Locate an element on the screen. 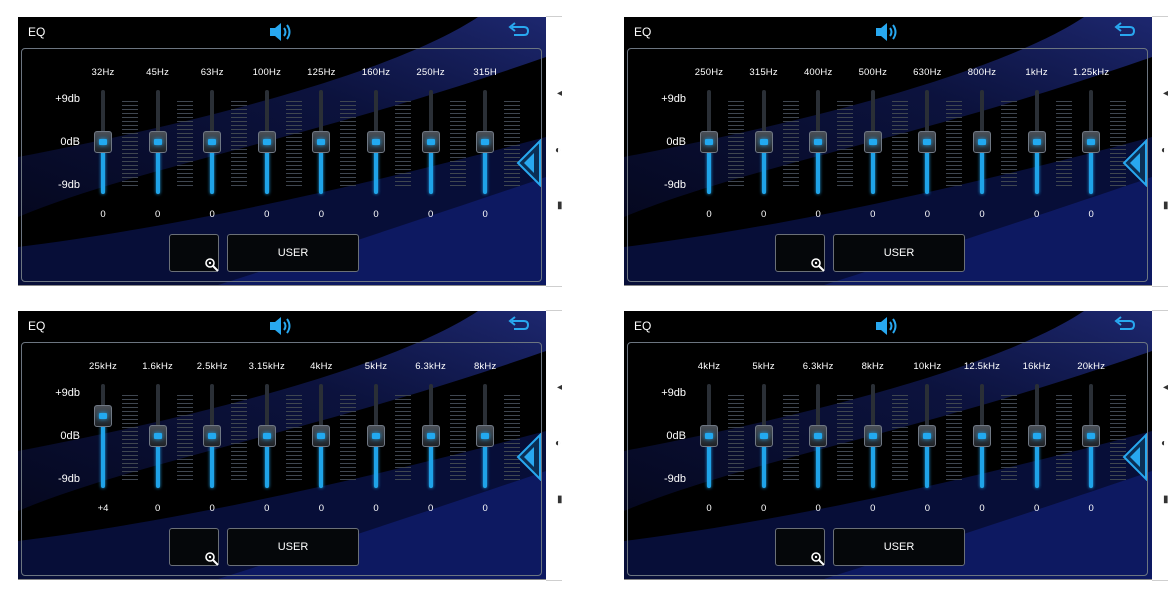 This screenshot has width=1176, height=593. band-frequency-label: 500Hz is located at coordinates (873, 72).